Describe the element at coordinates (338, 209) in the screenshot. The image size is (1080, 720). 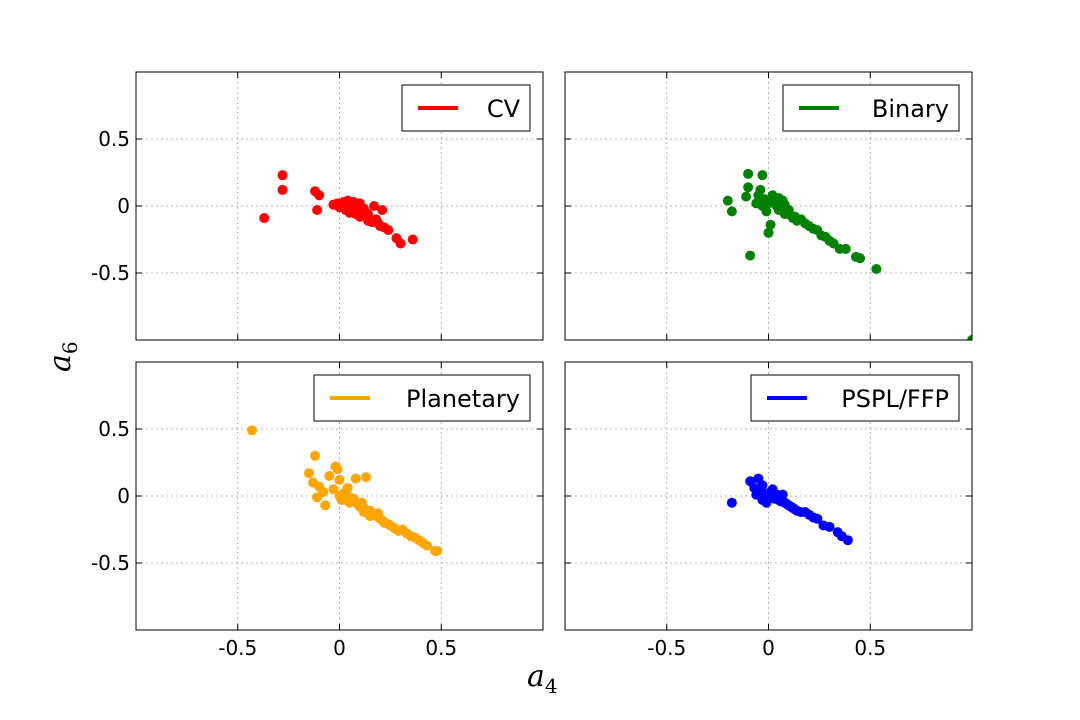
I see `series-cv` at that location.